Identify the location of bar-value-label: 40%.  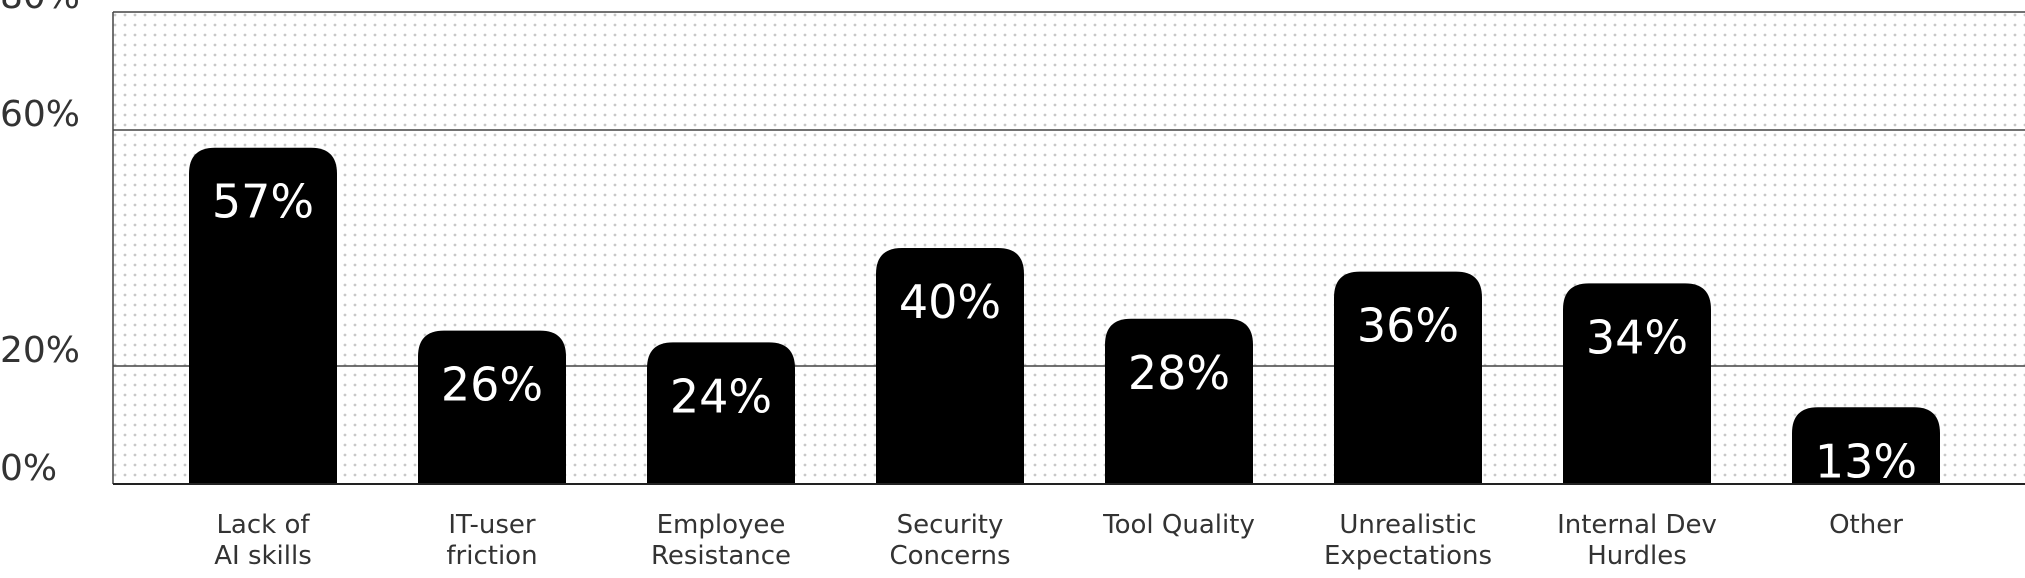
(950, 302).